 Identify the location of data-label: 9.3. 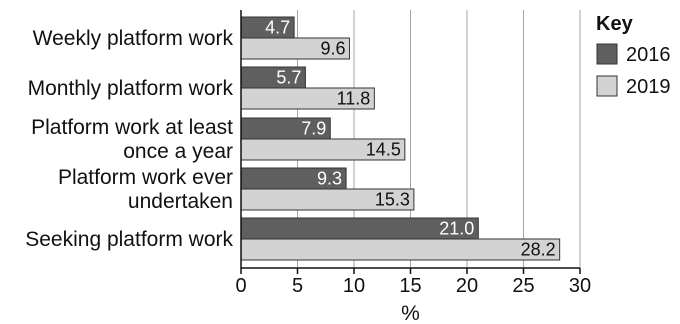
(329, 179).